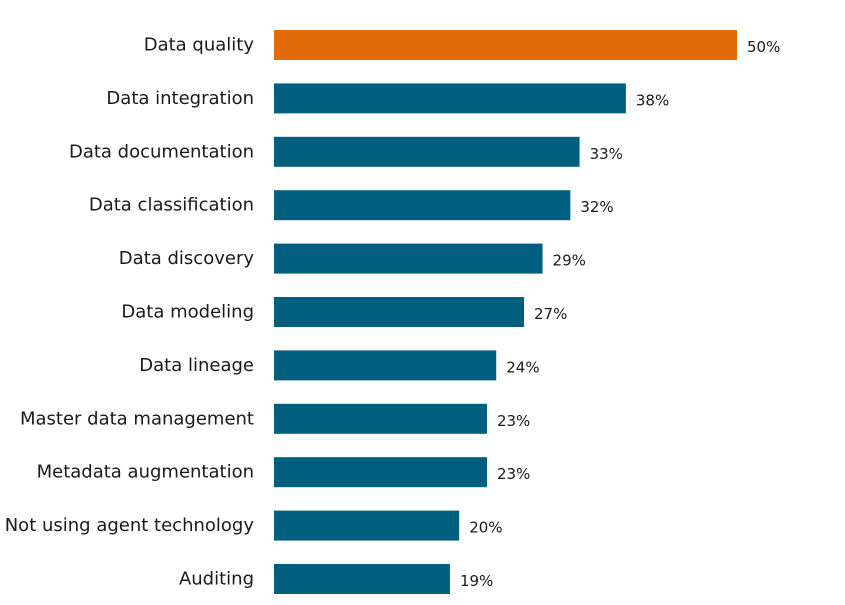  I want to click on value-label: 32%, so click(596, 207).